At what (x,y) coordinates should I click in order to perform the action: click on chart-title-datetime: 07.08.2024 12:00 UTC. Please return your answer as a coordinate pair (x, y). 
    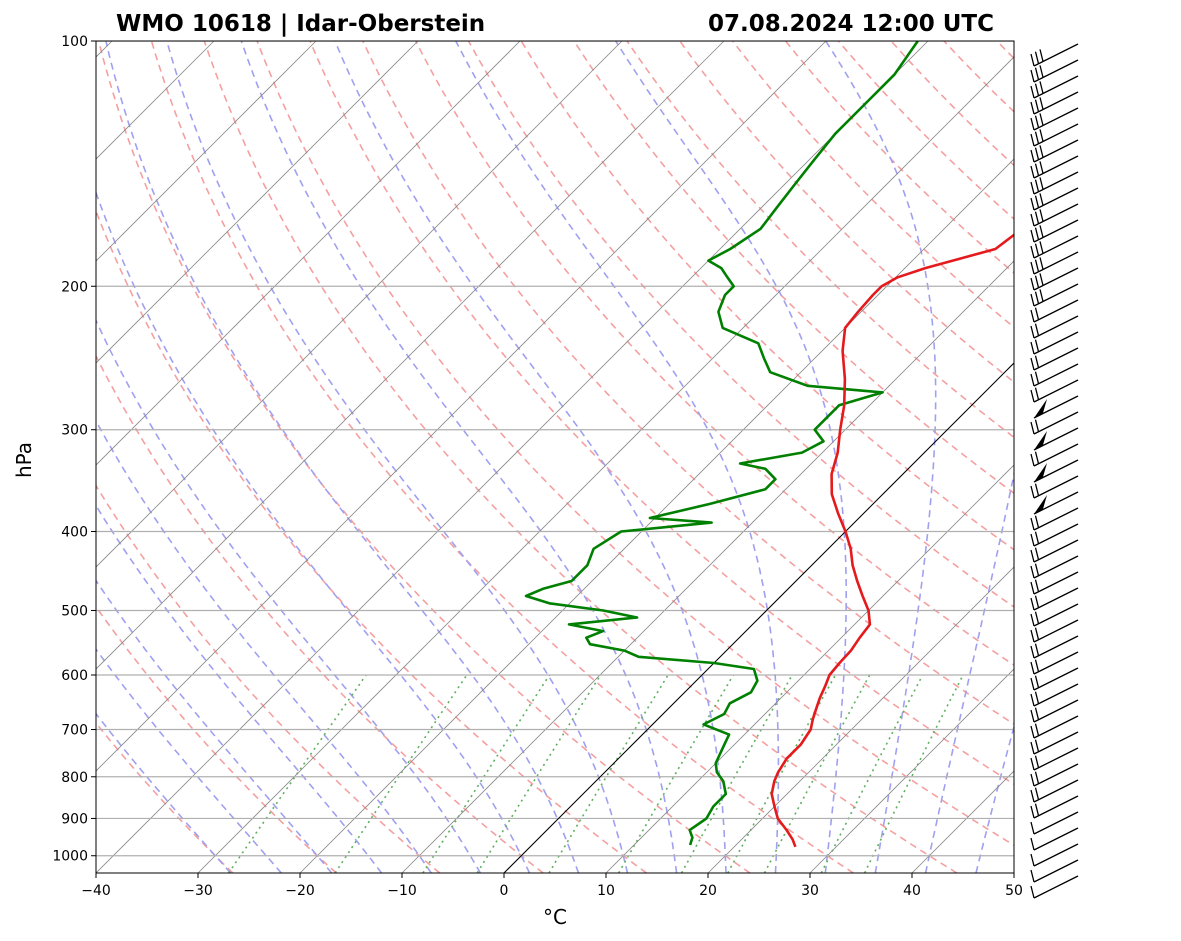
    Looking at the image, I should click on (851, 24).